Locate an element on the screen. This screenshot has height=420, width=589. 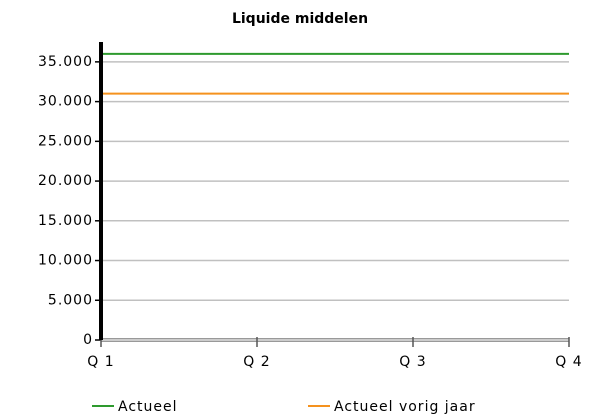
y-tick-label: 20.000 is located at coordinates (65, 181).